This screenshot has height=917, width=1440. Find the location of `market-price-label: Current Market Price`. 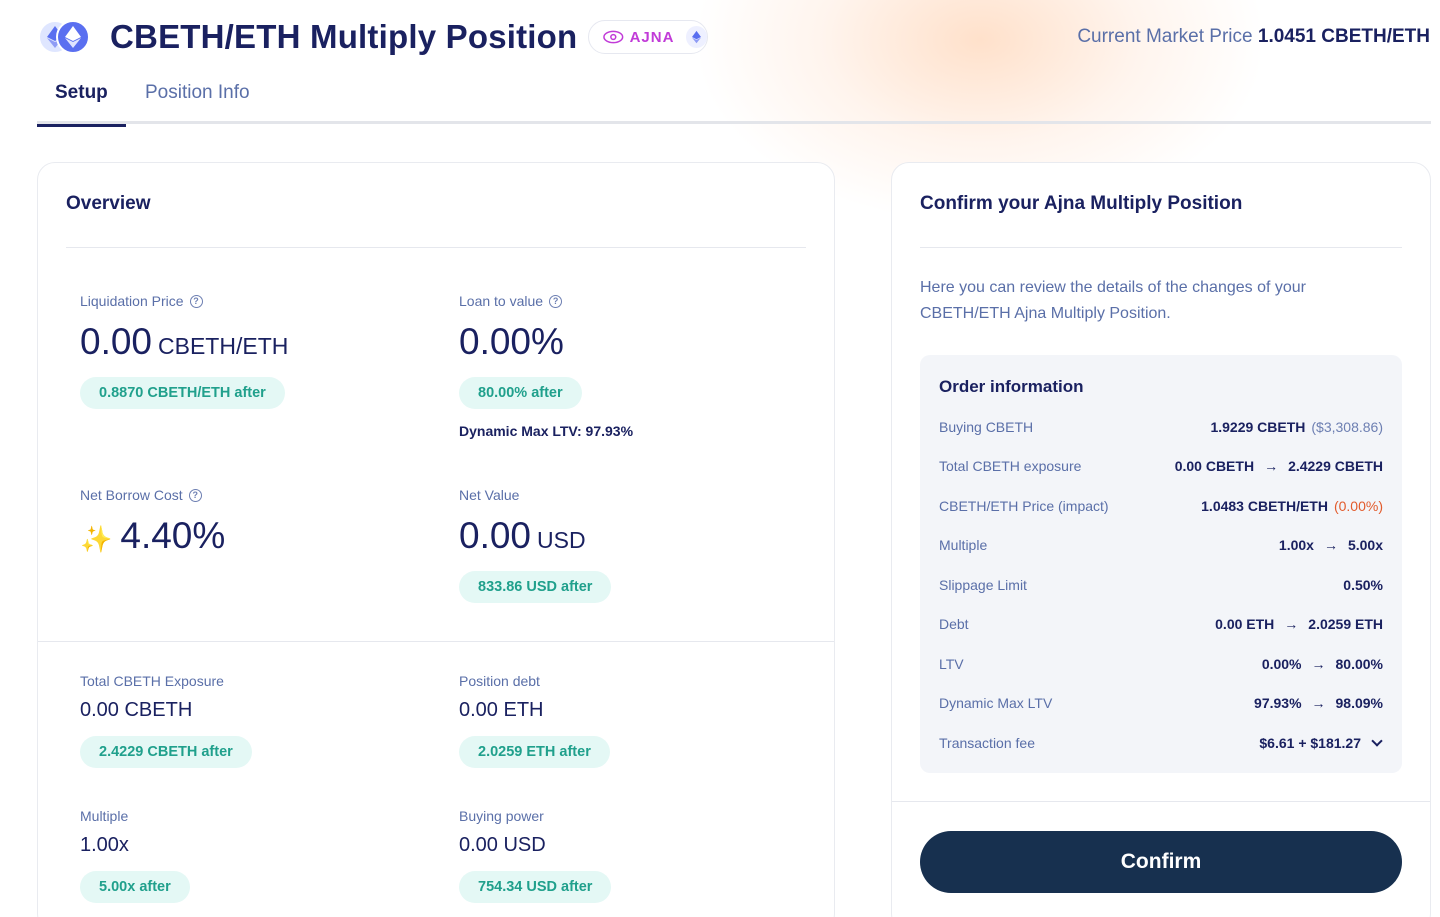

market-price-label: Current Market Price is located at coordinates (1165, 36).